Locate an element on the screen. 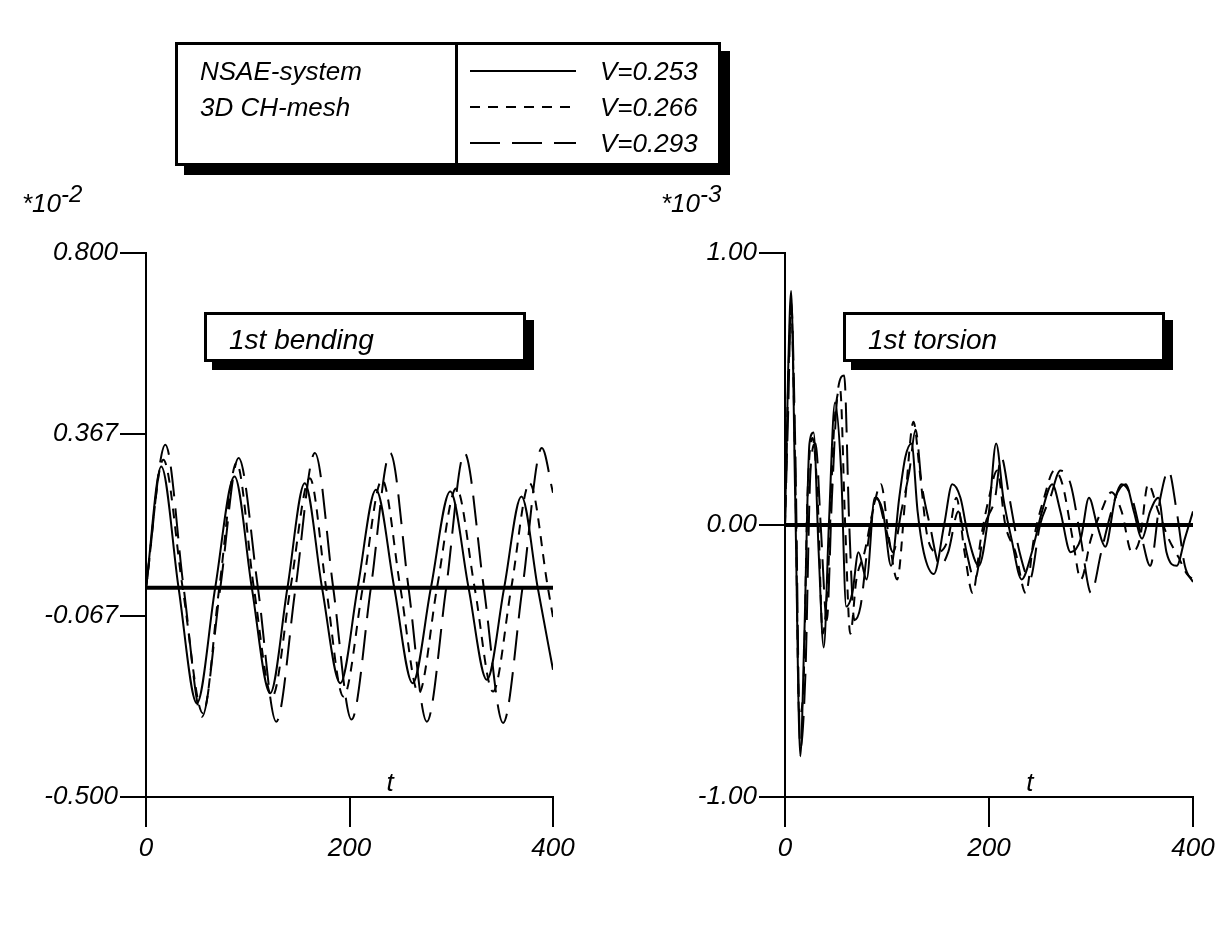 This screenshot has height=927, width=1230. y-tick-label: -0.067 is located at coordinates (82, 614).